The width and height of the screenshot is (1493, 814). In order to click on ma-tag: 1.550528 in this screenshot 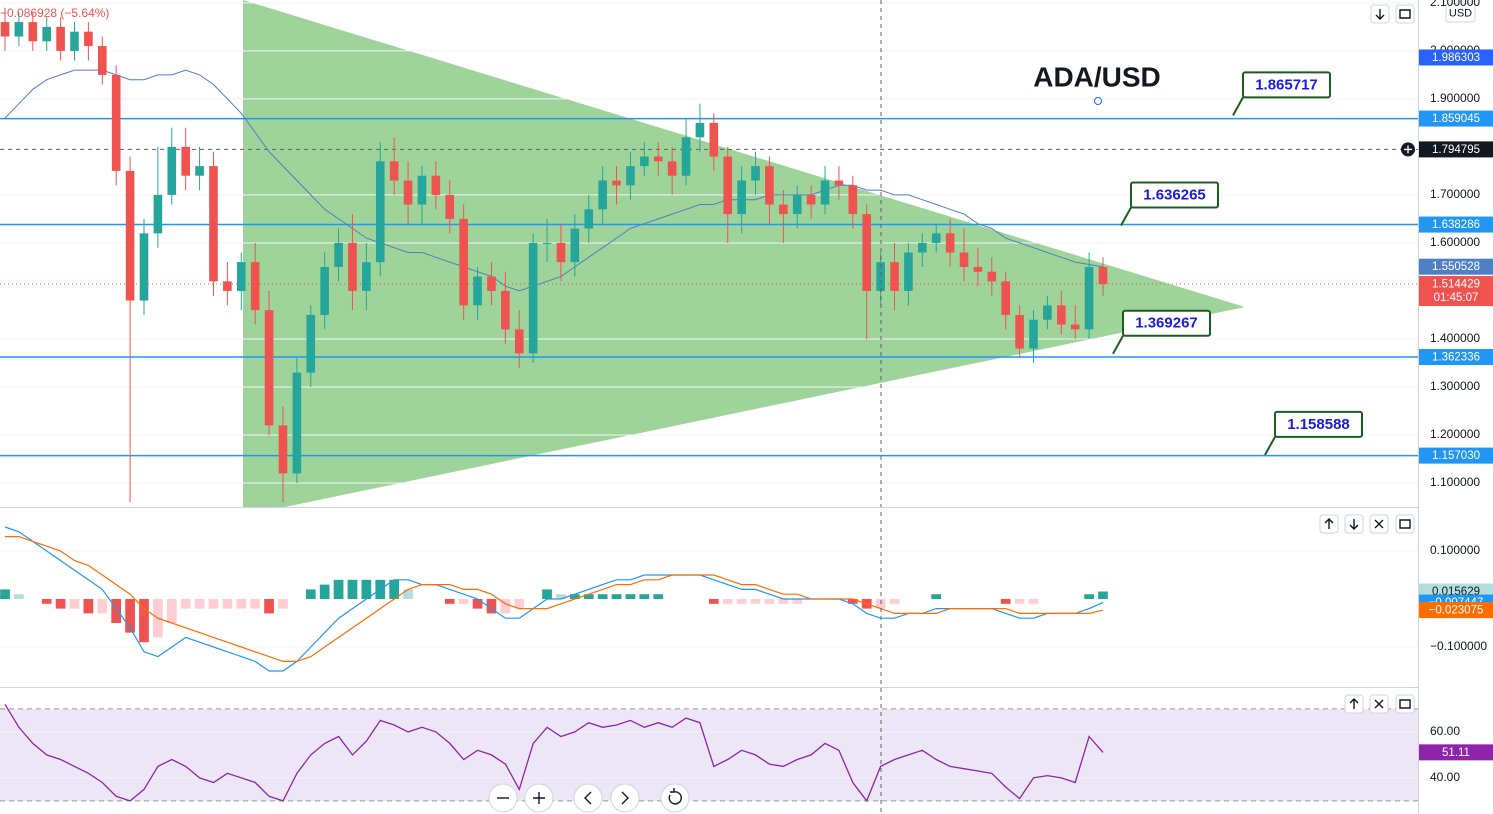, I will do `click(1456, 267)`.